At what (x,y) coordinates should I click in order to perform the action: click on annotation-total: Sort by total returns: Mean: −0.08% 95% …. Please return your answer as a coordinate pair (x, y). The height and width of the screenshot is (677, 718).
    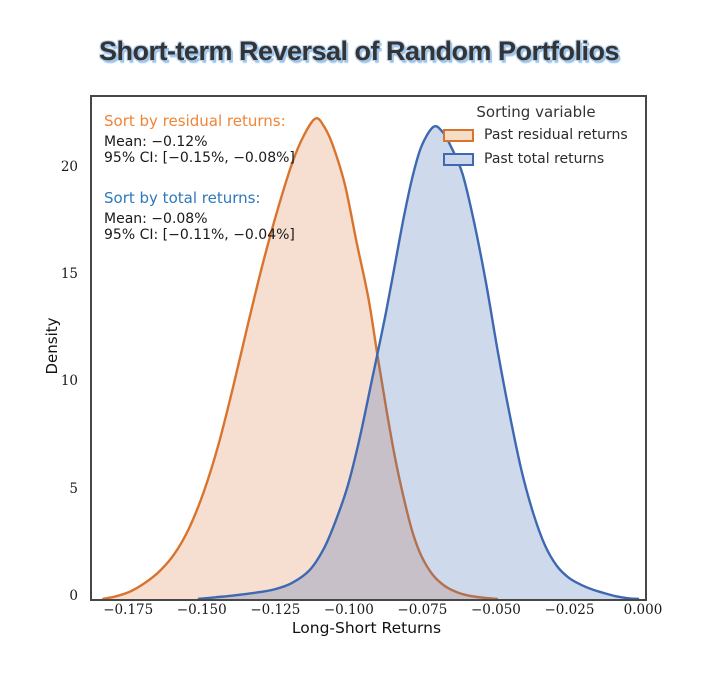
    Looking at the image, I should click on (199, 216).